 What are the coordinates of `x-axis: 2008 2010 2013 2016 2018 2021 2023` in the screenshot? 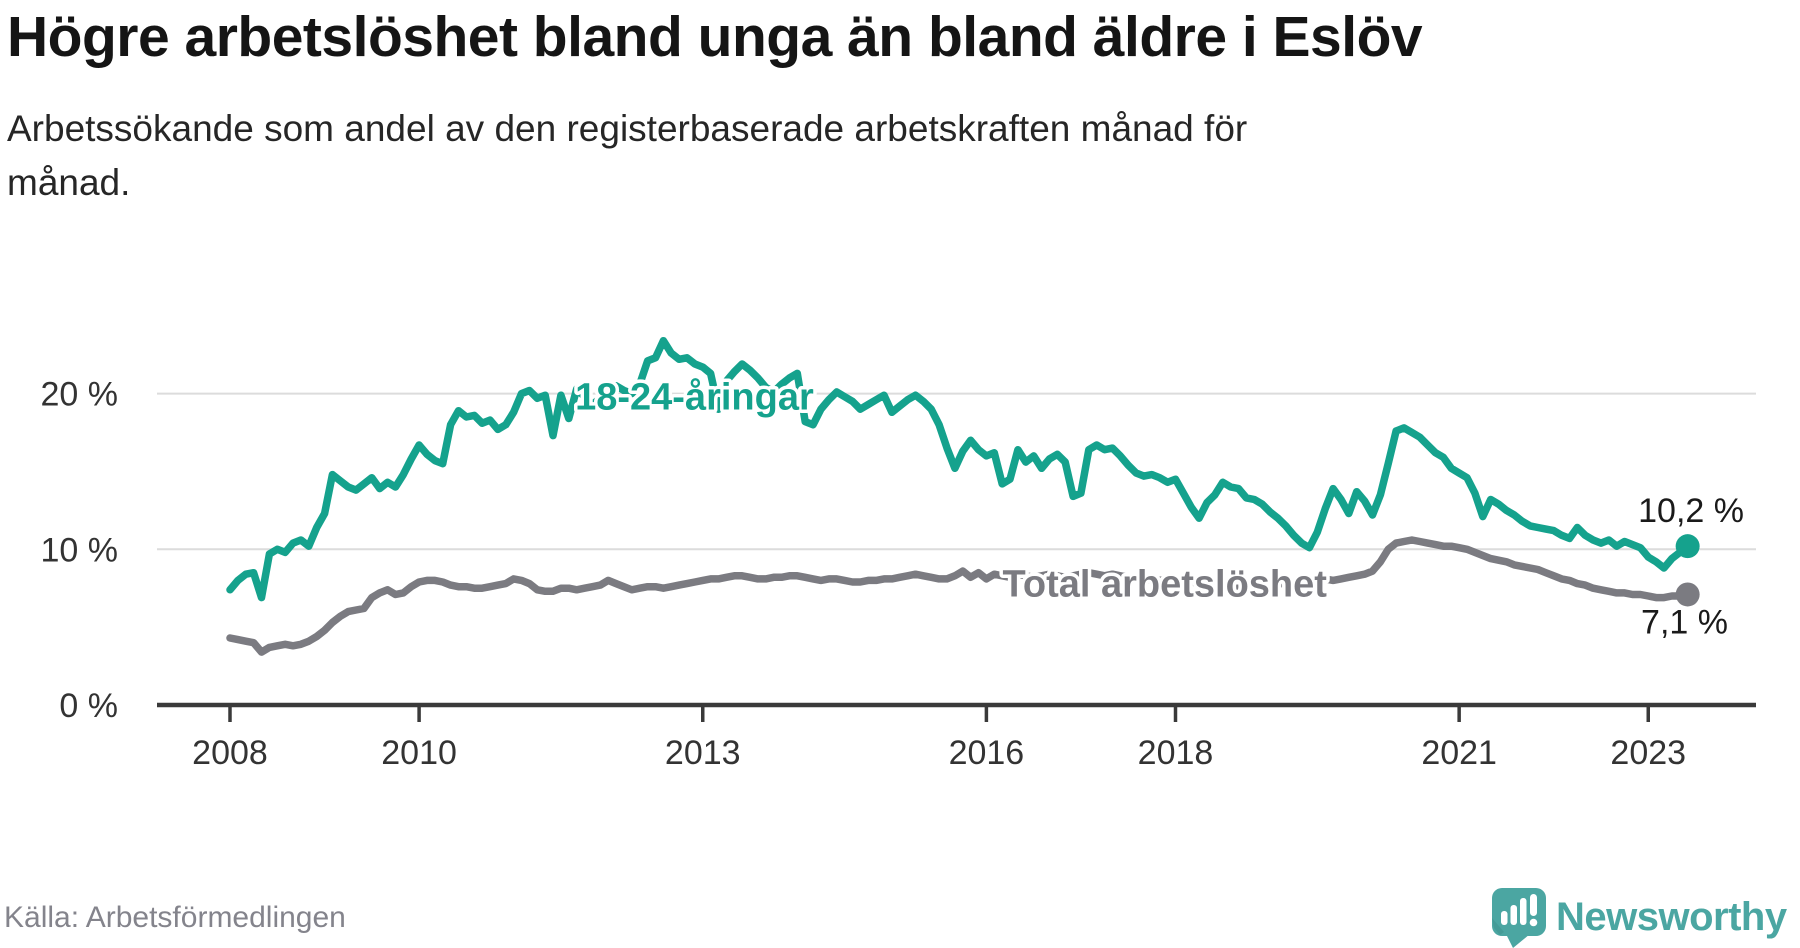 It's located at (956, 737).